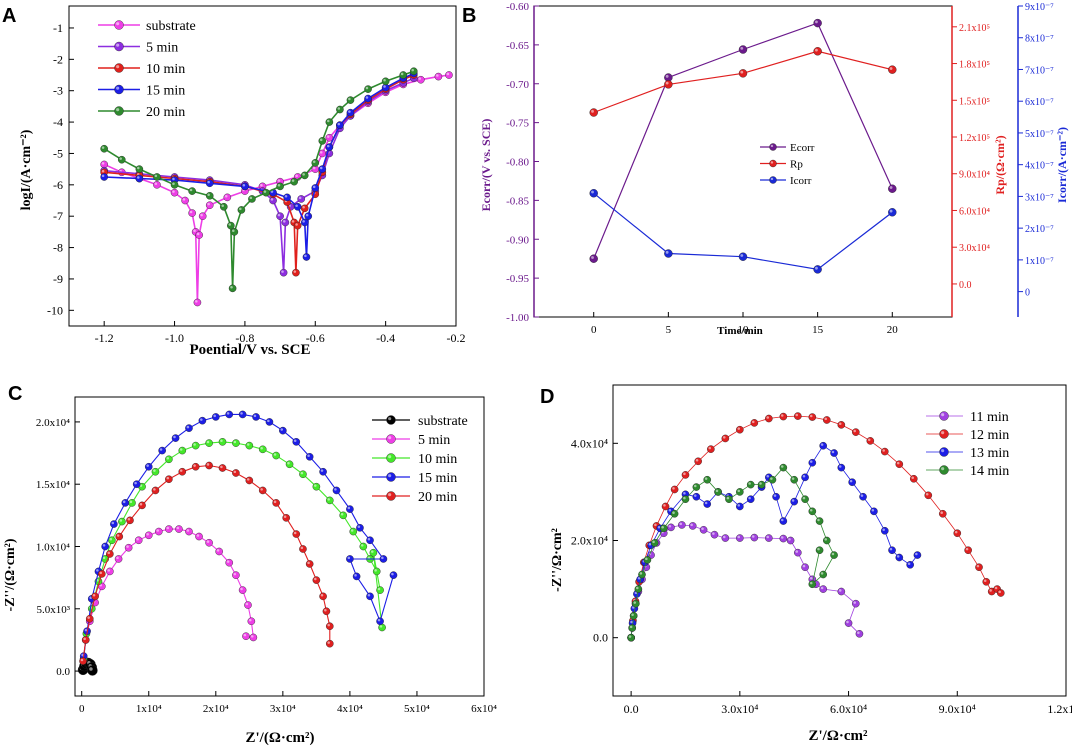  What do you see at coordinates (390, 438) in the screenshot?
I see `panel-c-legend-marker-shine` at bounding box center [390, 438].